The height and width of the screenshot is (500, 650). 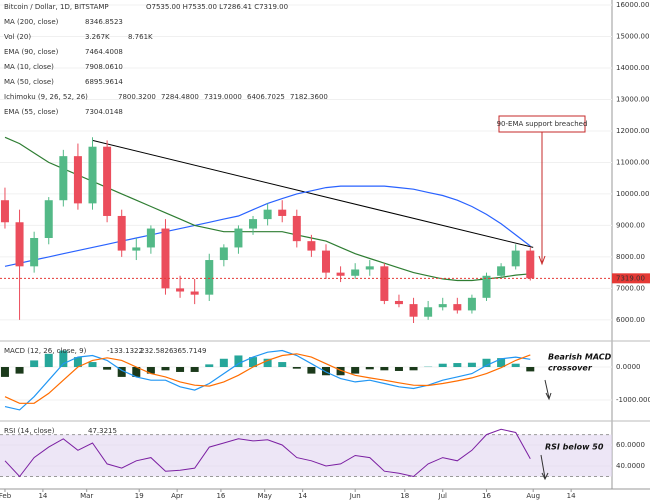 What do you see at coordinates (630, 445) in the screenshot?
I see `y-tick-label: 60.0000` at bounding box center [630, 445].